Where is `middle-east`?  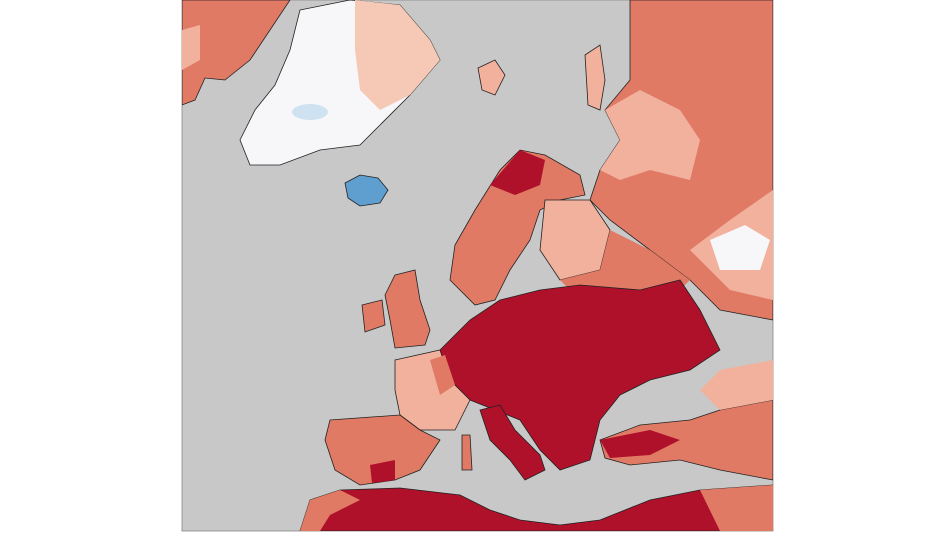
middle-east is located at coordinates (736, 508).